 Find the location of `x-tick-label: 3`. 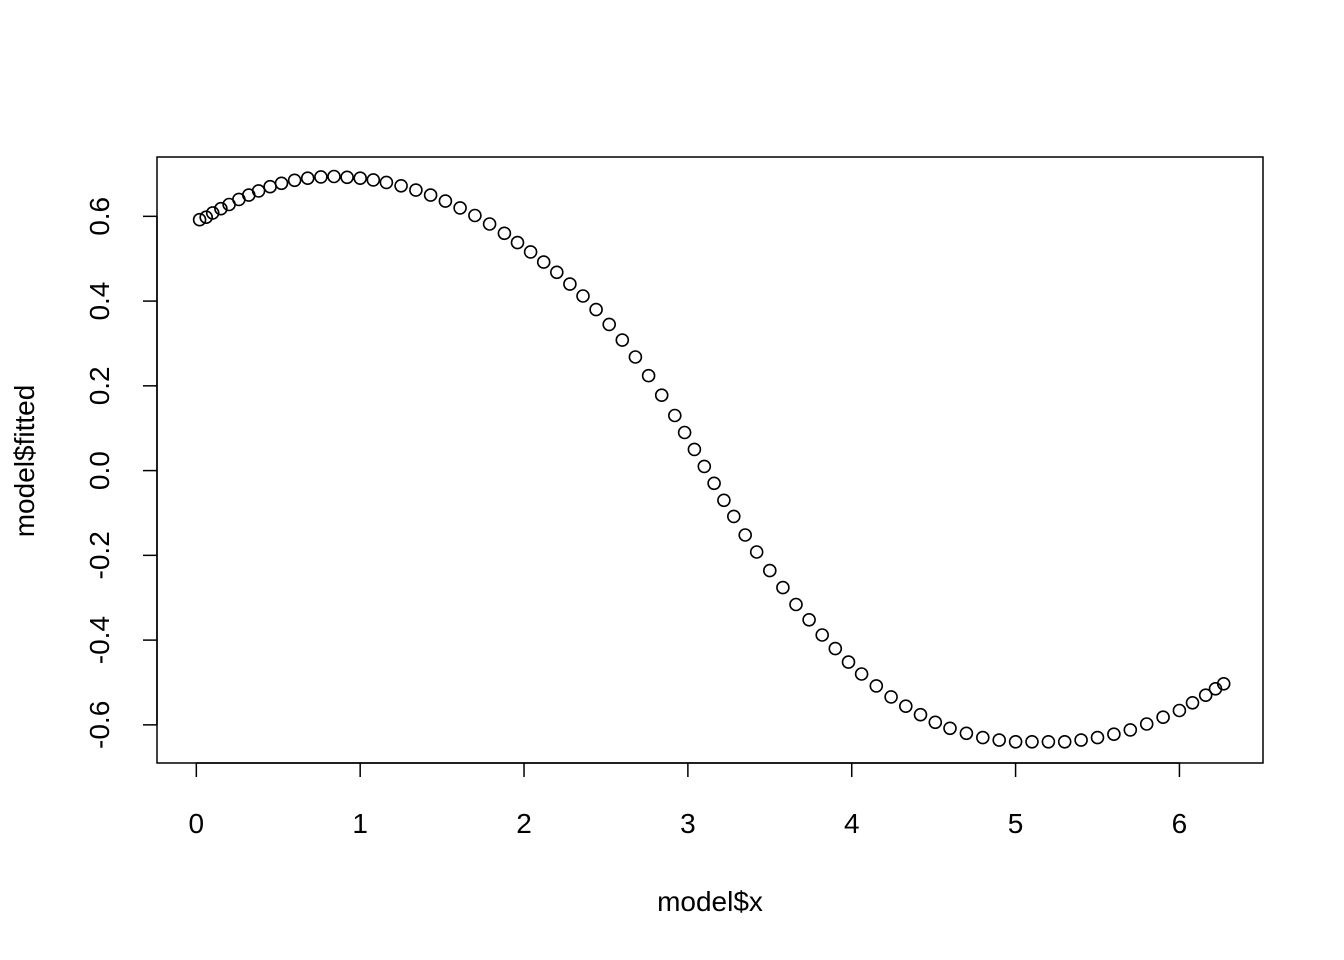

x-tick-label: 3 is located at coordinates (688, 823).